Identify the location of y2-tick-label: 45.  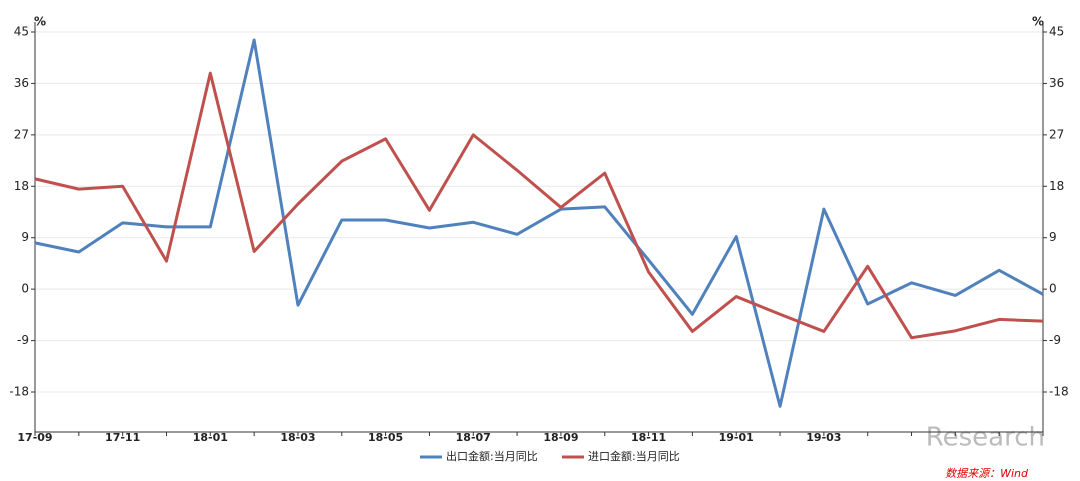
(1056, 32).